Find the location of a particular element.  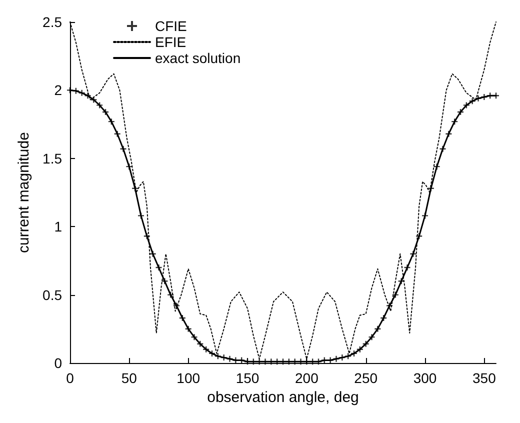

x-axis-title: observation angle, deg is located at coordinates (283, 397).